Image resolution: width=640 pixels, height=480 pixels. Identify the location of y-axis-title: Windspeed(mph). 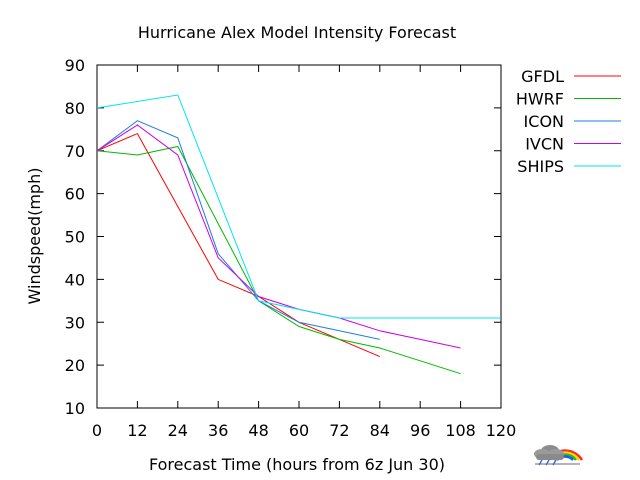
(34, 236).